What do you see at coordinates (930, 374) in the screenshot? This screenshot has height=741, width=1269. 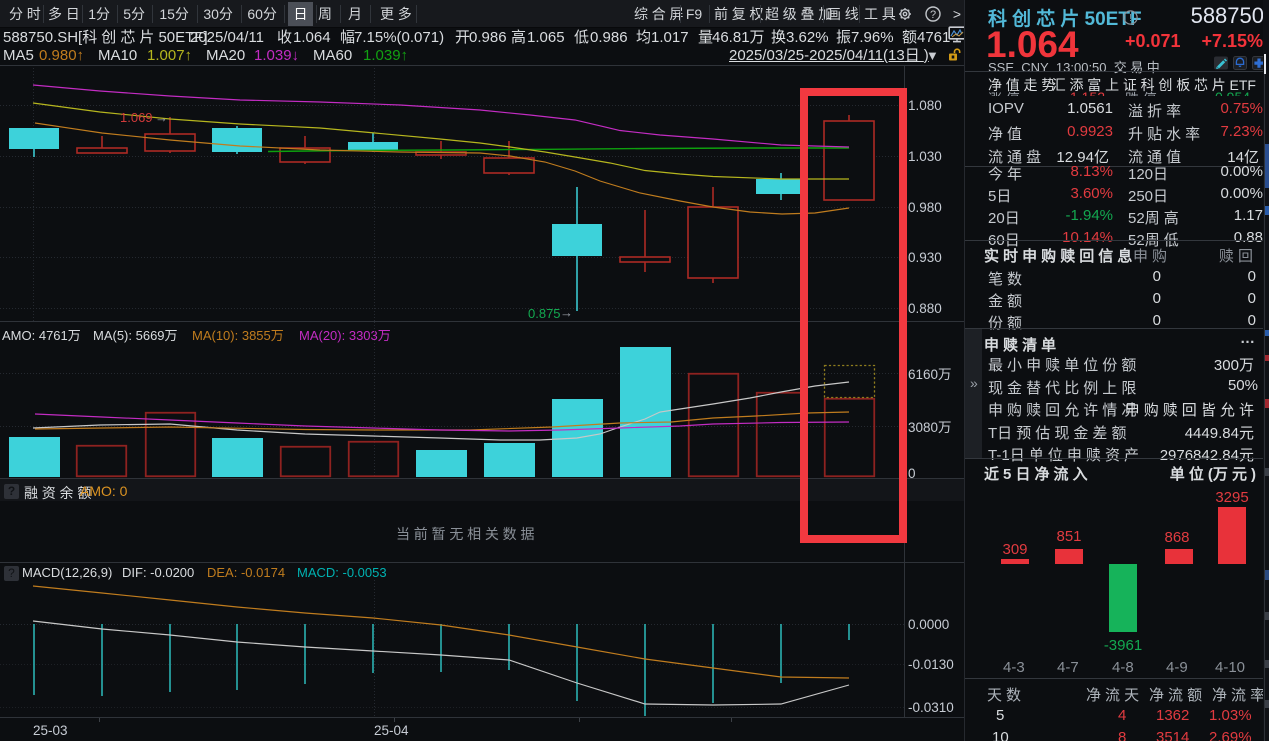 I see `svg-text: 6160万` at bounding box center [930, 374].